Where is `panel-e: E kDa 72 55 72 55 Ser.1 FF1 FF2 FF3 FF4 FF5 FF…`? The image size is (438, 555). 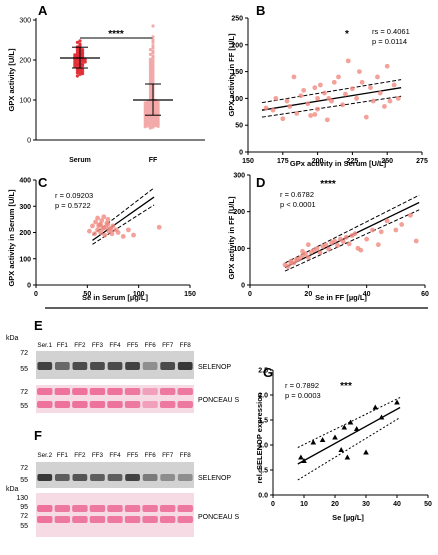 panel-e: E kDa 72 55 72 55 Ser.1 FF1 FF2 FF3 FF4 FF5 FF… is located at coordinates (123, 365).